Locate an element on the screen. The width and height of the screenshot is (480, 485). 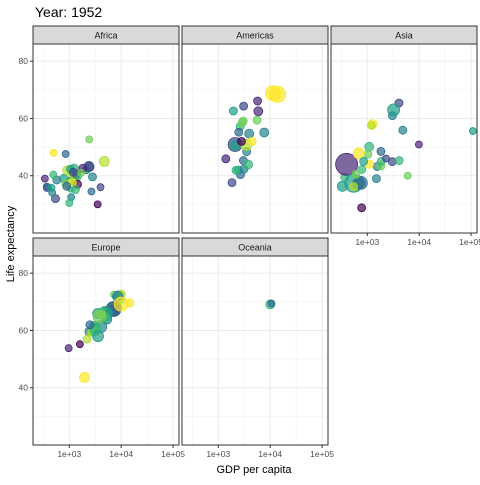
facet-label: Asia is located at coordinates (404, 36).